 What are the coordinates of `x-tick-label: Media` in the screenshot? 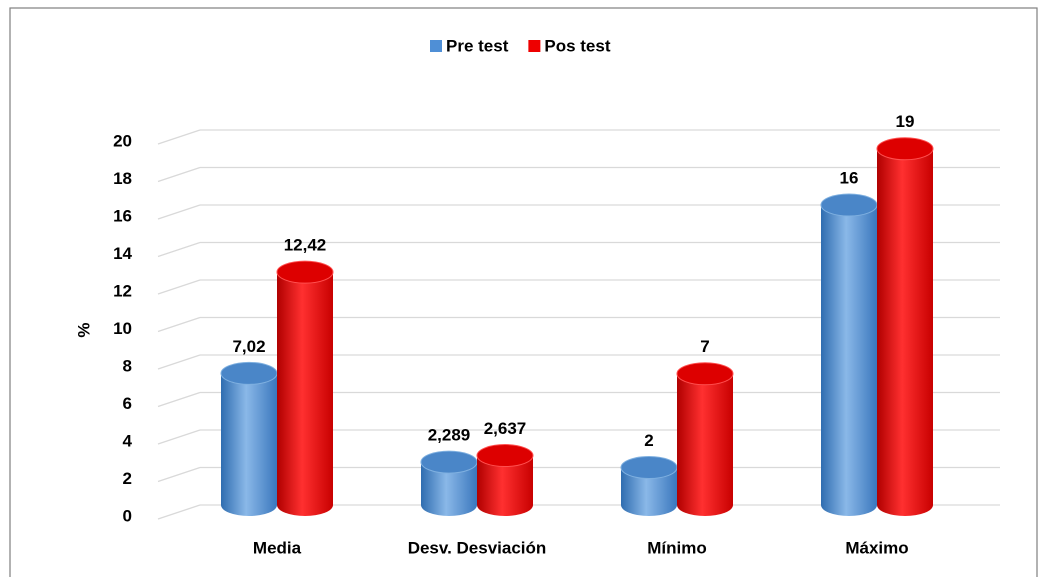 It's located at (277, 547).